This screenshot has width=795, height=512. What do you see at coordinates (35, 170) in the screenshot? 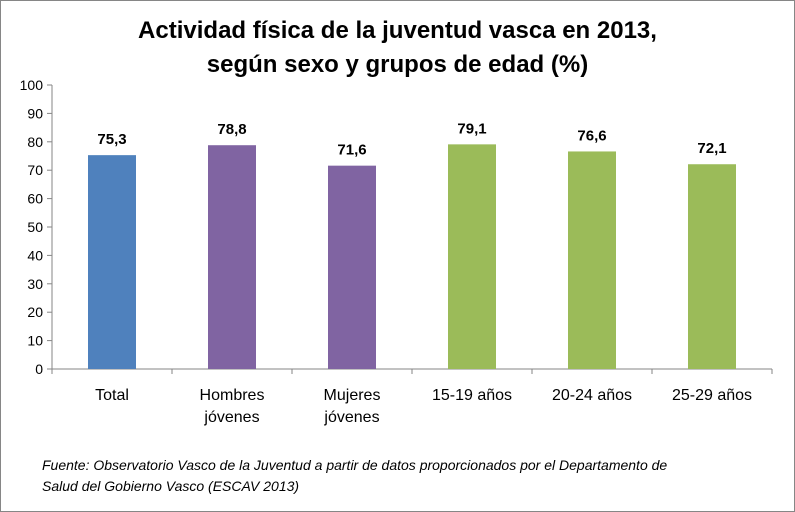
I see `y-tick-label: 70` at bounding box center [35, 170].